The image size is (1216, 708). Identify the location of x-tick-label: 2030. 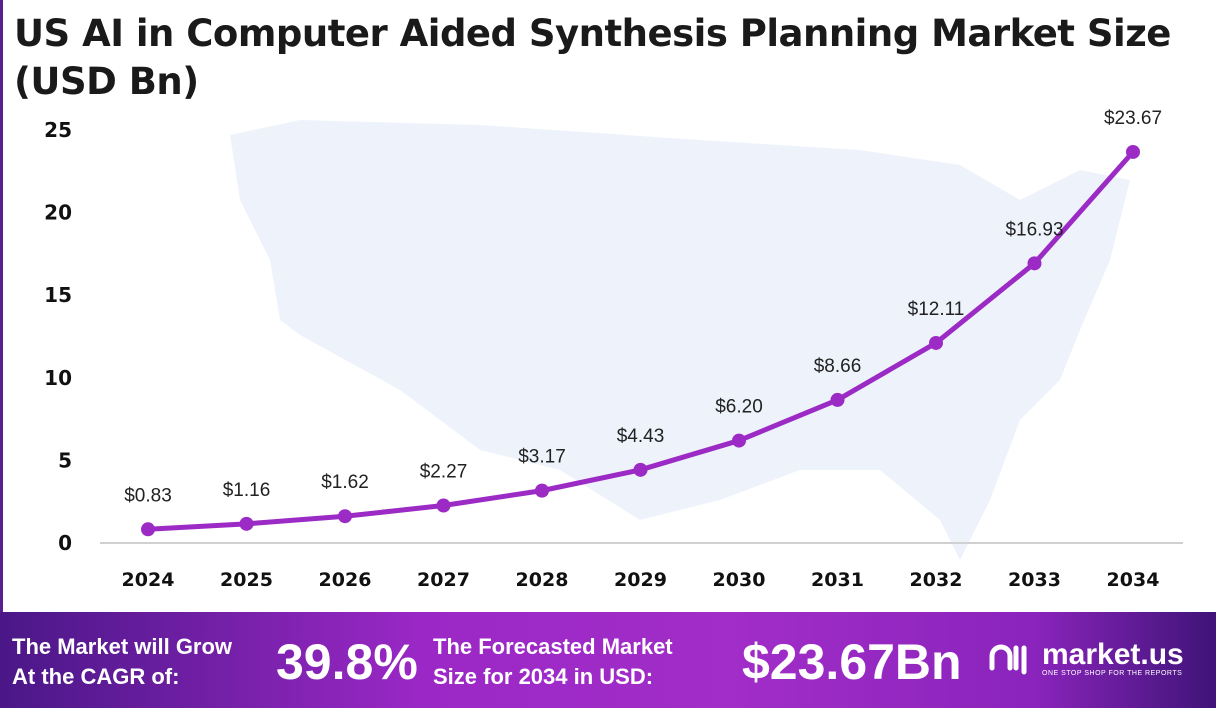
(739, 580).